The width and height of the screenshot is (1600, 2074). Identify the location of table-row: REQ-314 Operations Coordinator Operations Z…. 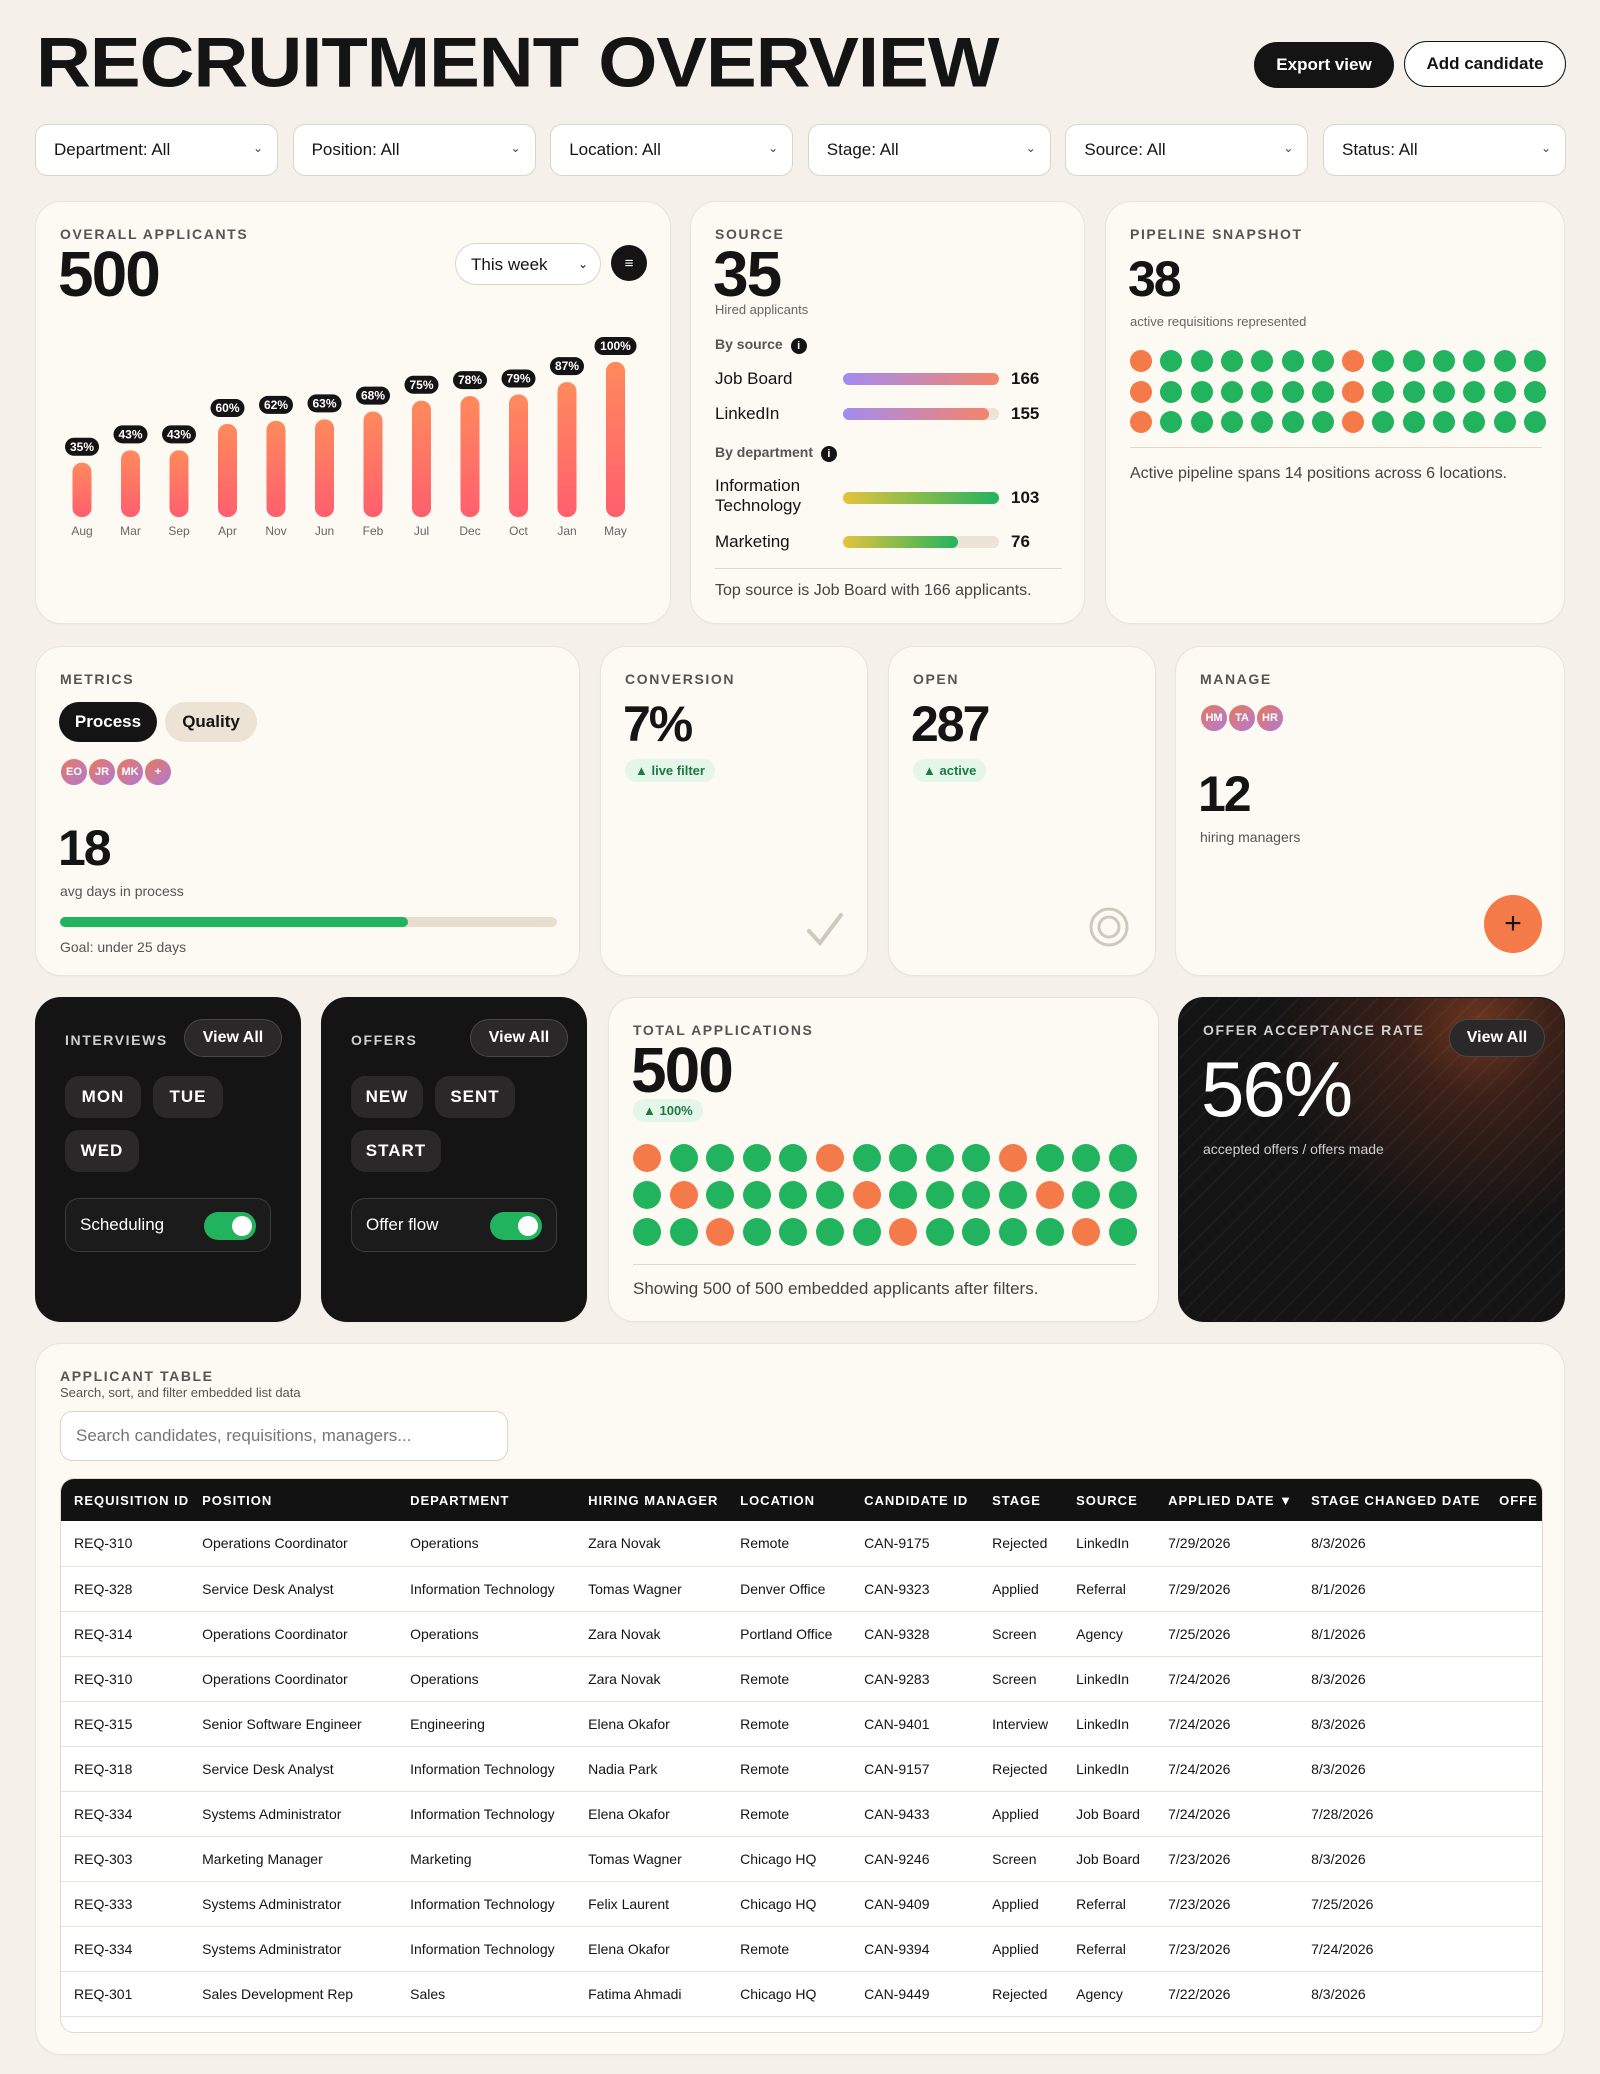
(801, 1634).